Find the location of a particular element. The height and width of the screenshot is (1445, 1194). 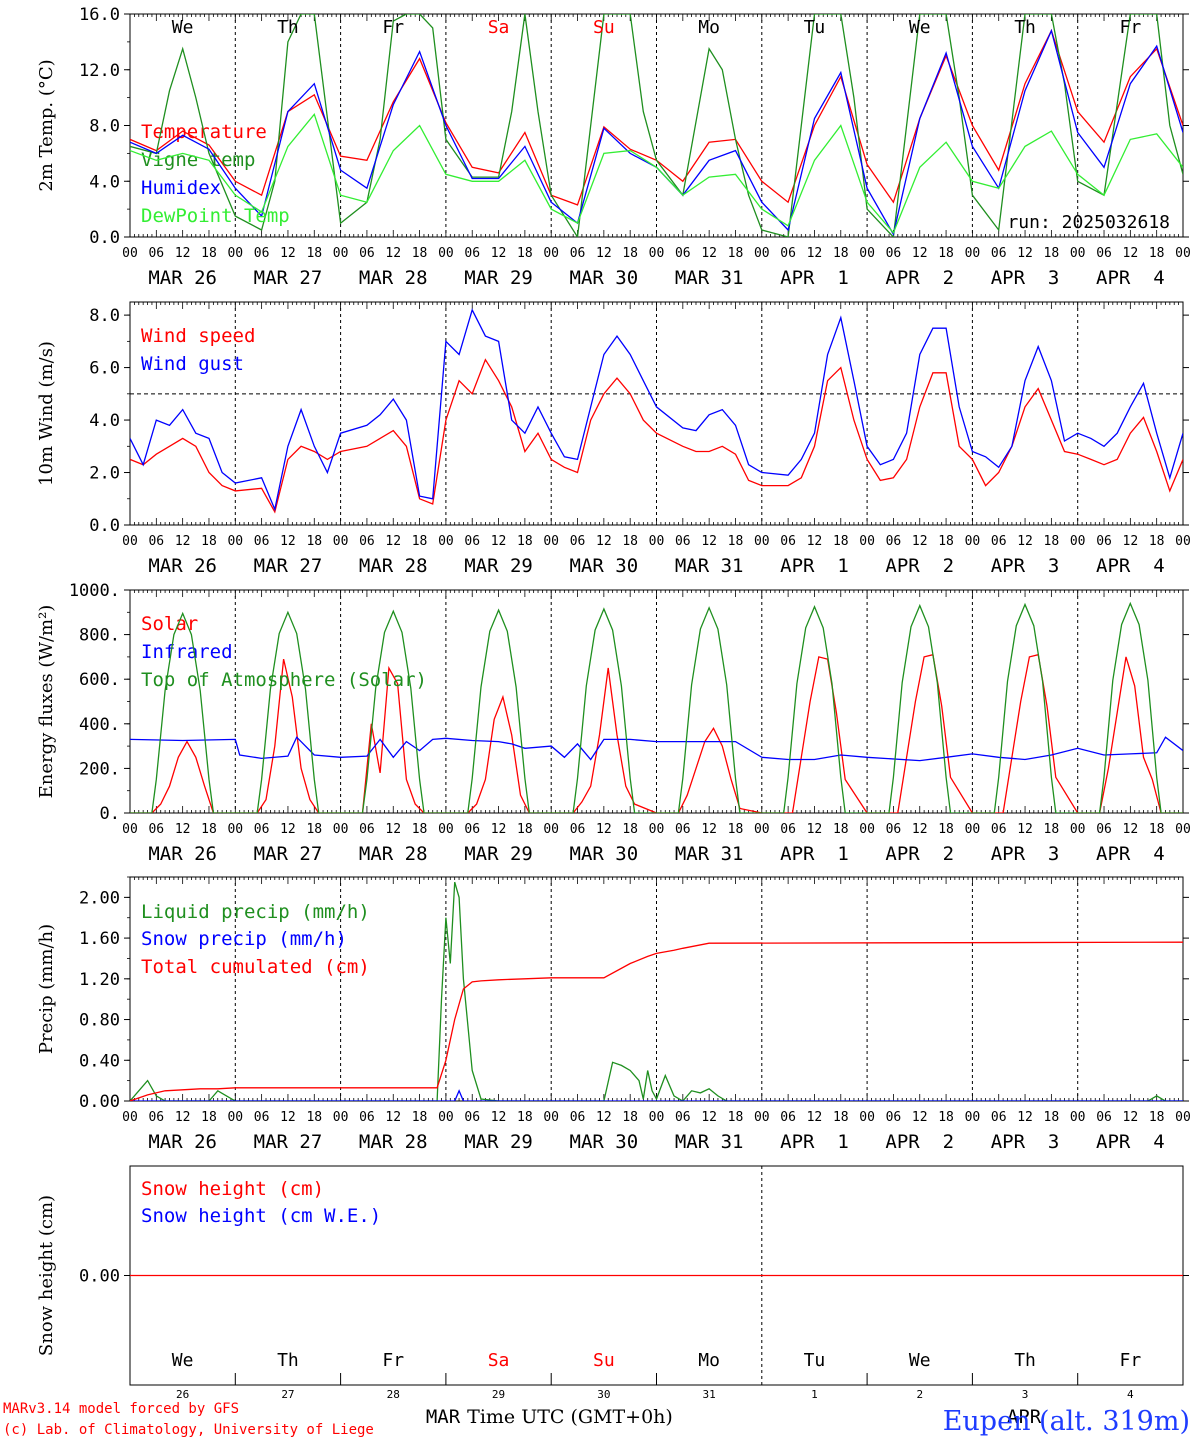

y-tick-label: 12.0 is located at coordinates (99, 71).